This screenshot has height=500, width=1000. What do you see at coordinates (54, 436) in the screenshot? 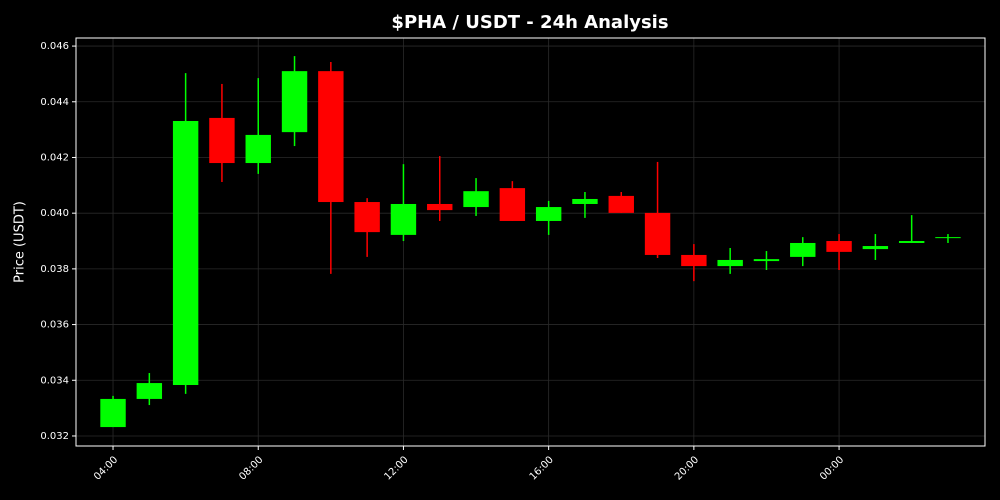
I see `y-tick-label: 0.032` at bounding box center [54, 436].